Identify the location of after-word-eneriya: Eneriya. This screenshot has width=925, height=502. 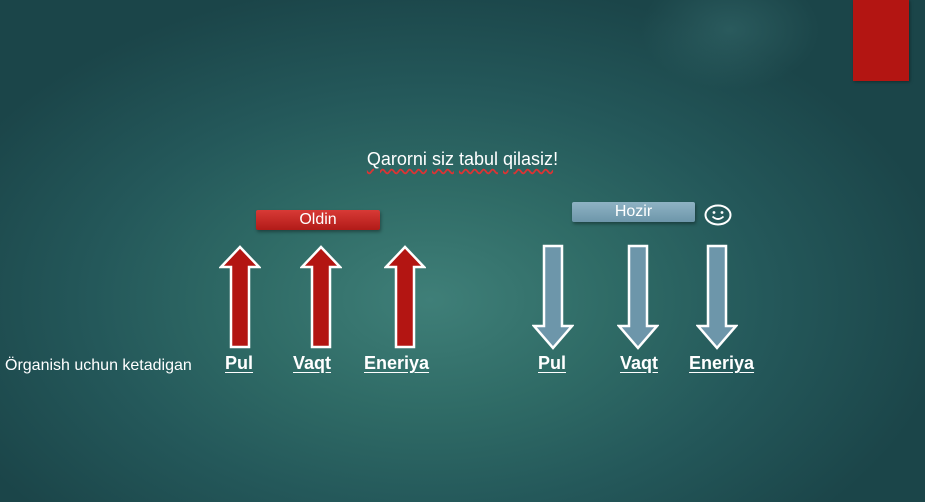
(722, 363).